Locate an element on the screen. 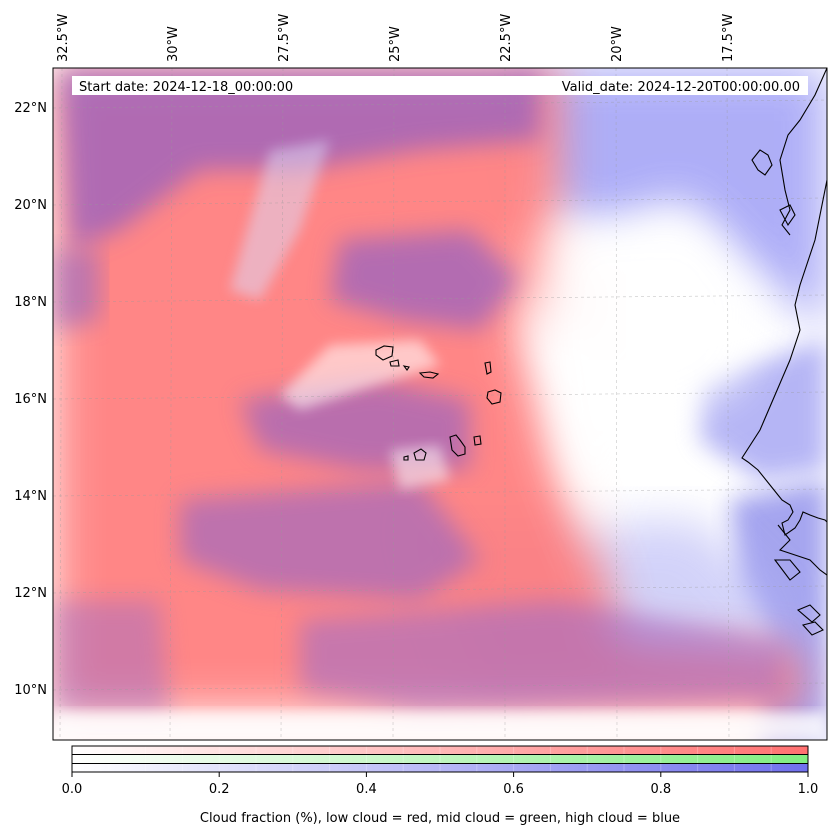  lon-label: 32.5°W is located at coordinates (63, 38).